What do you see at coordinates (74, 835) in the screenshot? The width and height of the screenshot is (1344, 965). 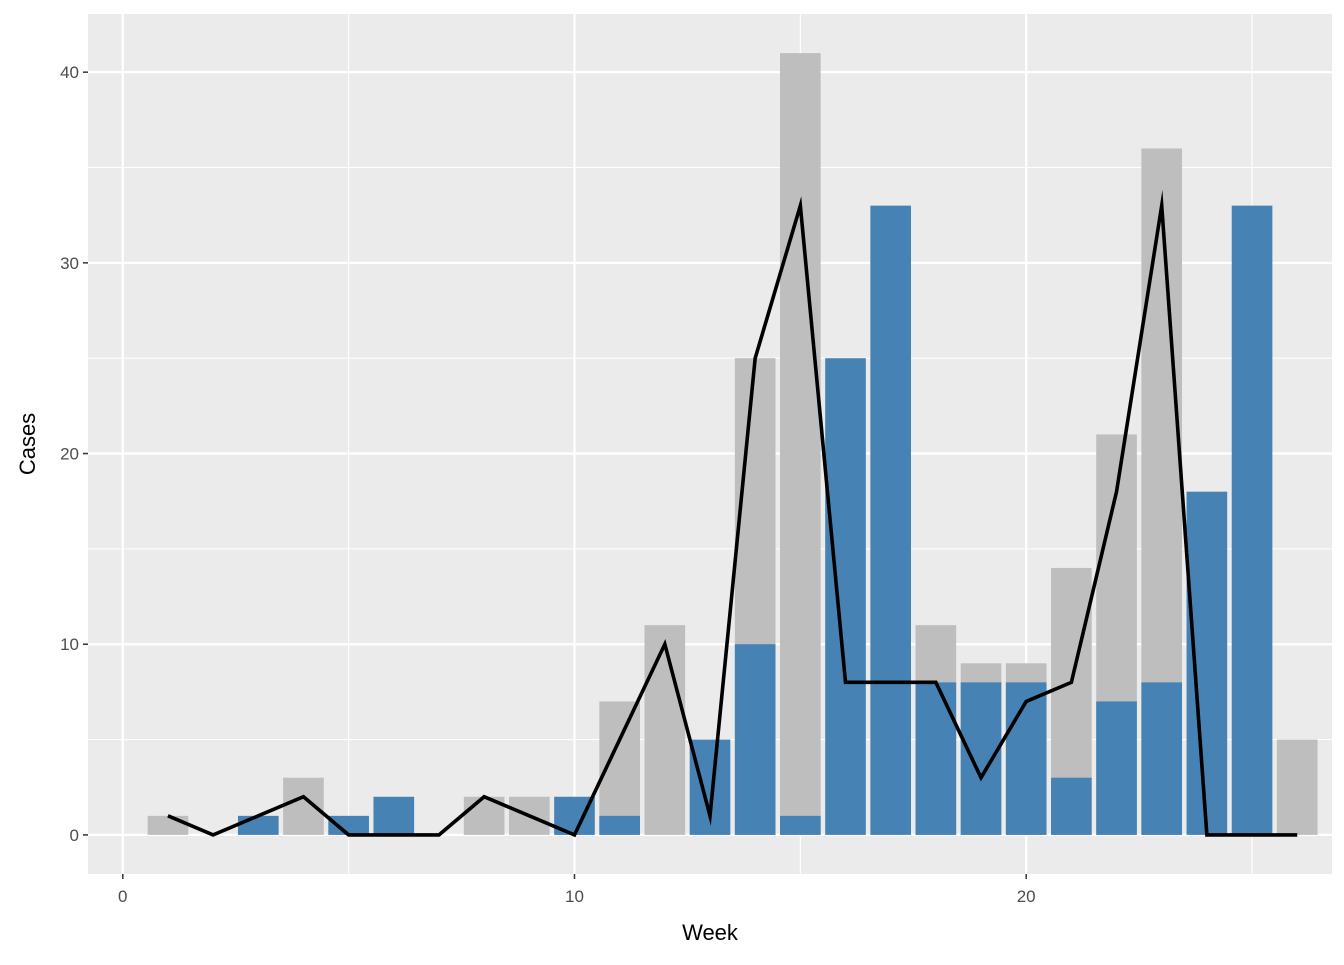 I see `y-tick-label: 0` at bounding box center [74, 835].